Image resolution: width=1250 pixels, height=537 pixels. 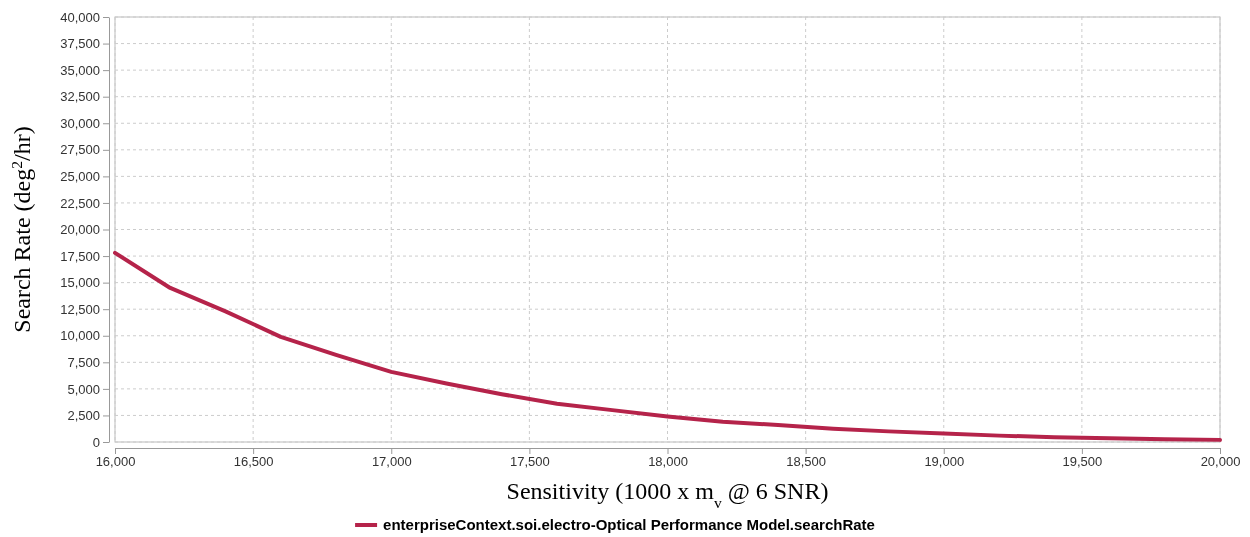 What do you see at coordinates (80, 336) in the screenshot?
I see `y-tick-label: 10,000` at bounding box center [80, 336].